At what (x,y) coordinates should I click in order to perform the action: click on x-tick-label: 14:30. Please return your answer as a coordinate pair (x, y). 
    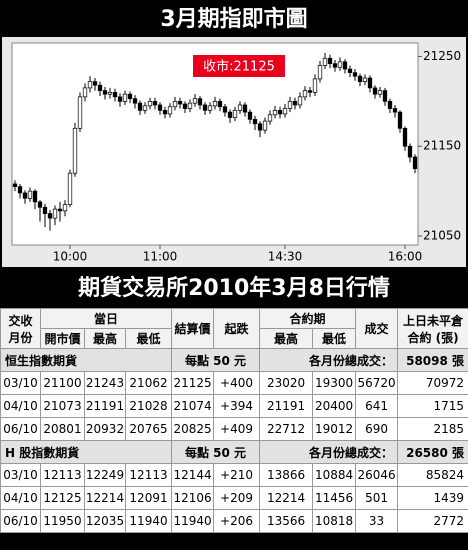
    Looking at the image, I should click on (285, 257).